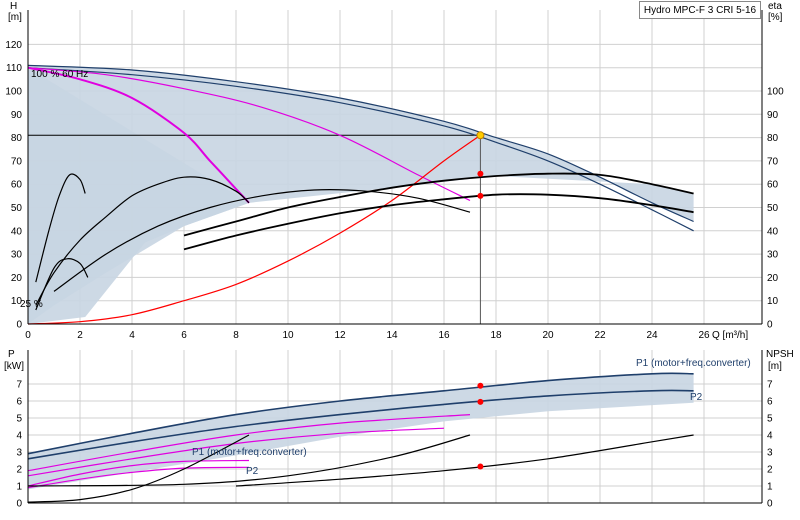  I want to click on bottom-y2-tick-label: 3, so click(770, 453).